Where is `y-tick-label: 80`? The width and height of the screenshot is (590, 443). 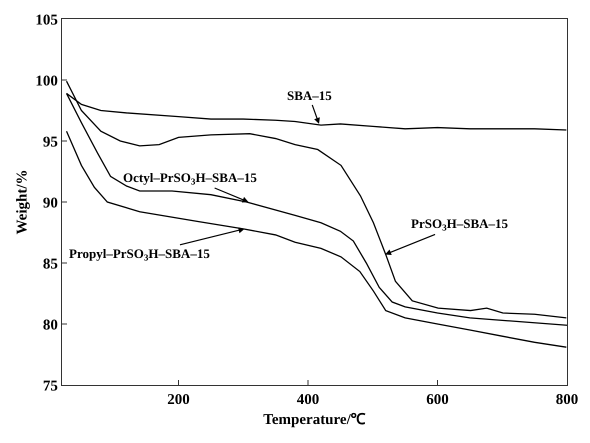
y-tick-label: 80 is located at coordinates (50, 325).